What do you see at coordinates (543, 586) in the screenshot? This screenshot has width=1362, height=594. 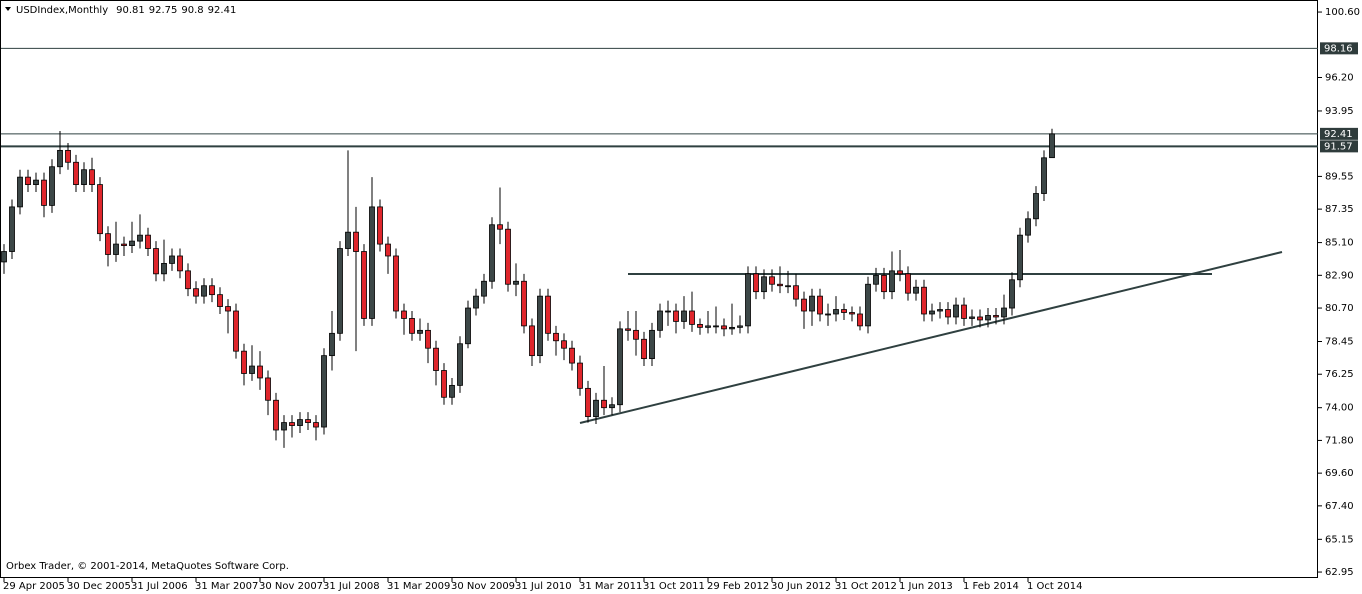 I see `x-tick-label: 31 Jul 2010` at bounding box center [543, 586].